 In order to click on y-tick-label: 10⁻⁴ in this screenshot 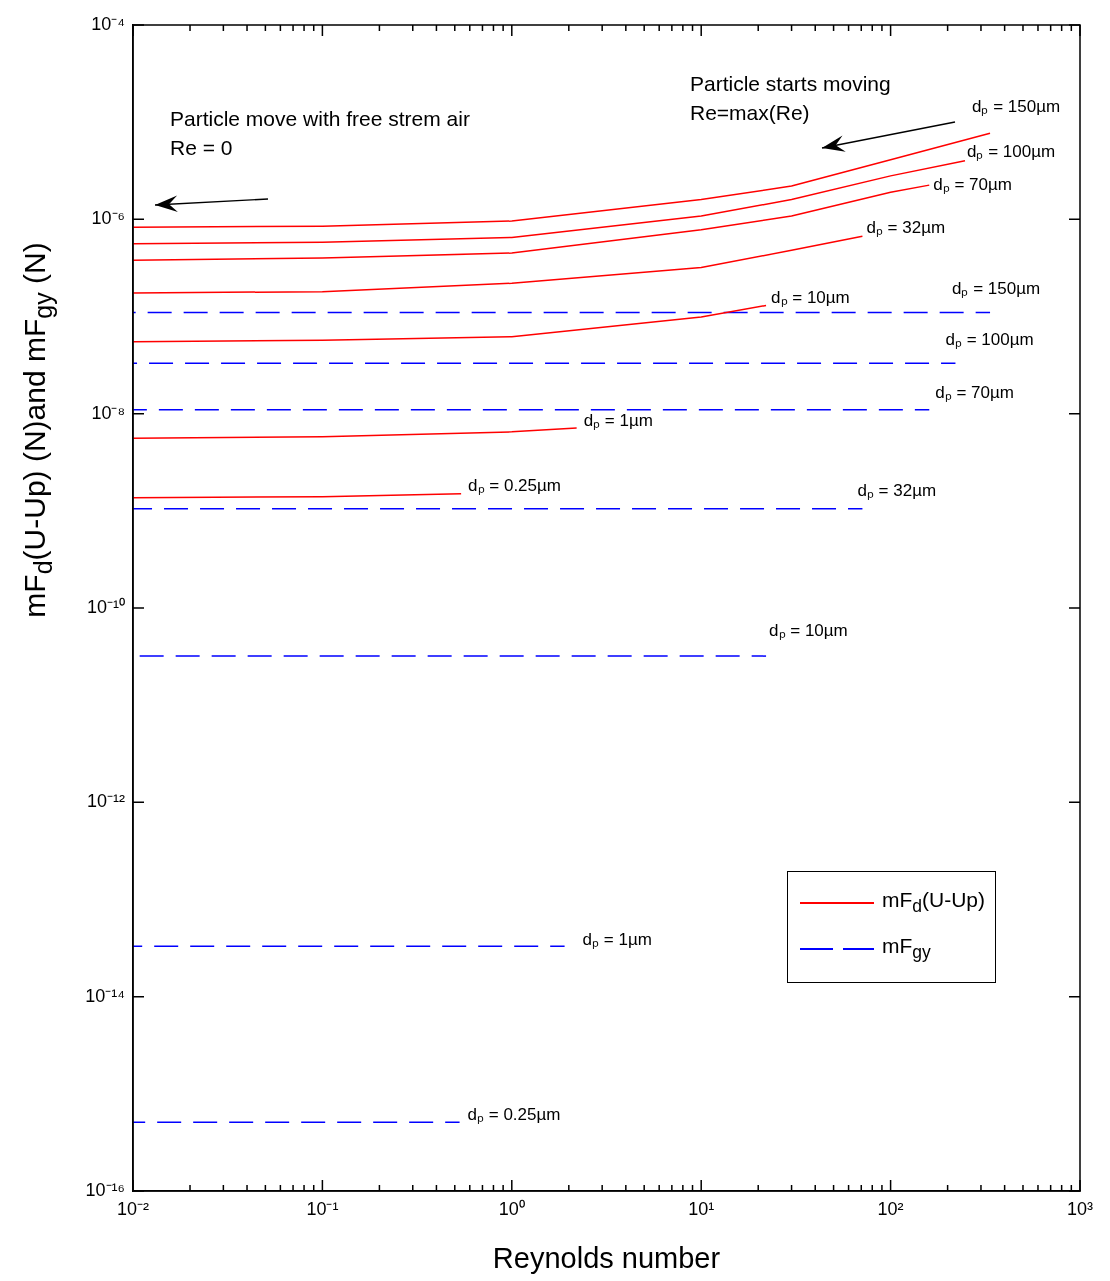, I will do `click(108, 23)`.